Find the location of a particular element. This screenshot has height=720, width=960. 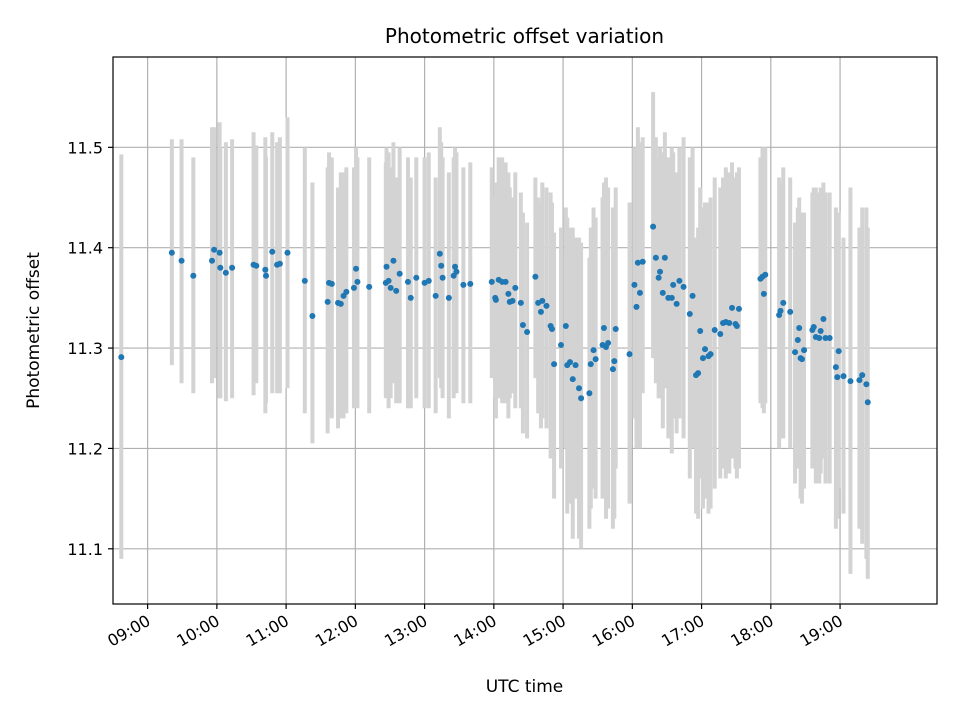

chart-title: Photometric offset variation is located at coordinates (524, 36).